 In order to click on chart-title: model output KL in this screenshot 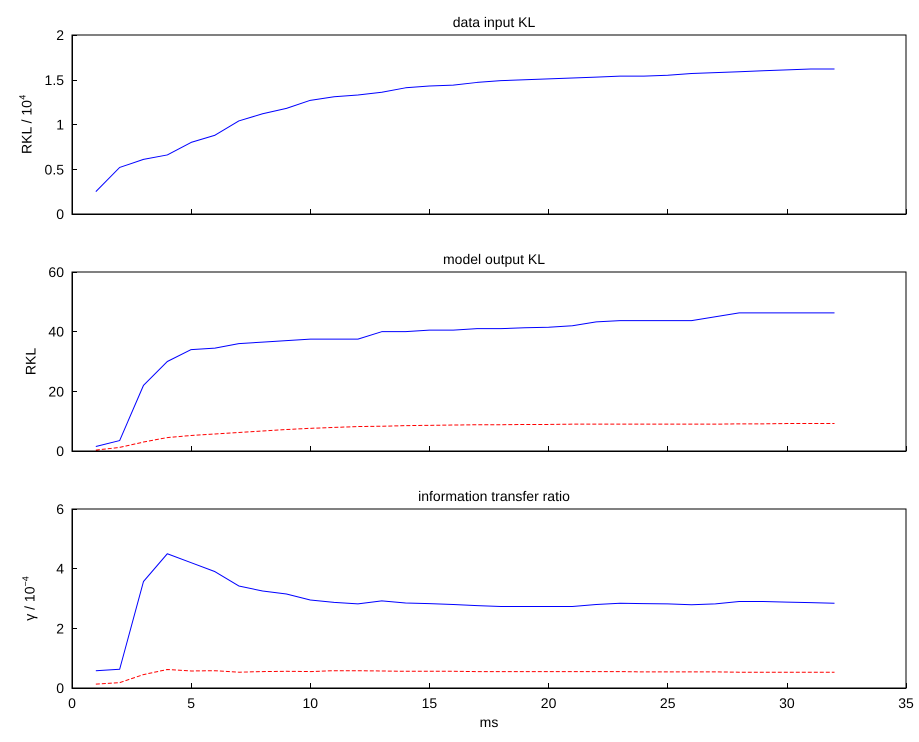, I will do `click(494, 259)`.